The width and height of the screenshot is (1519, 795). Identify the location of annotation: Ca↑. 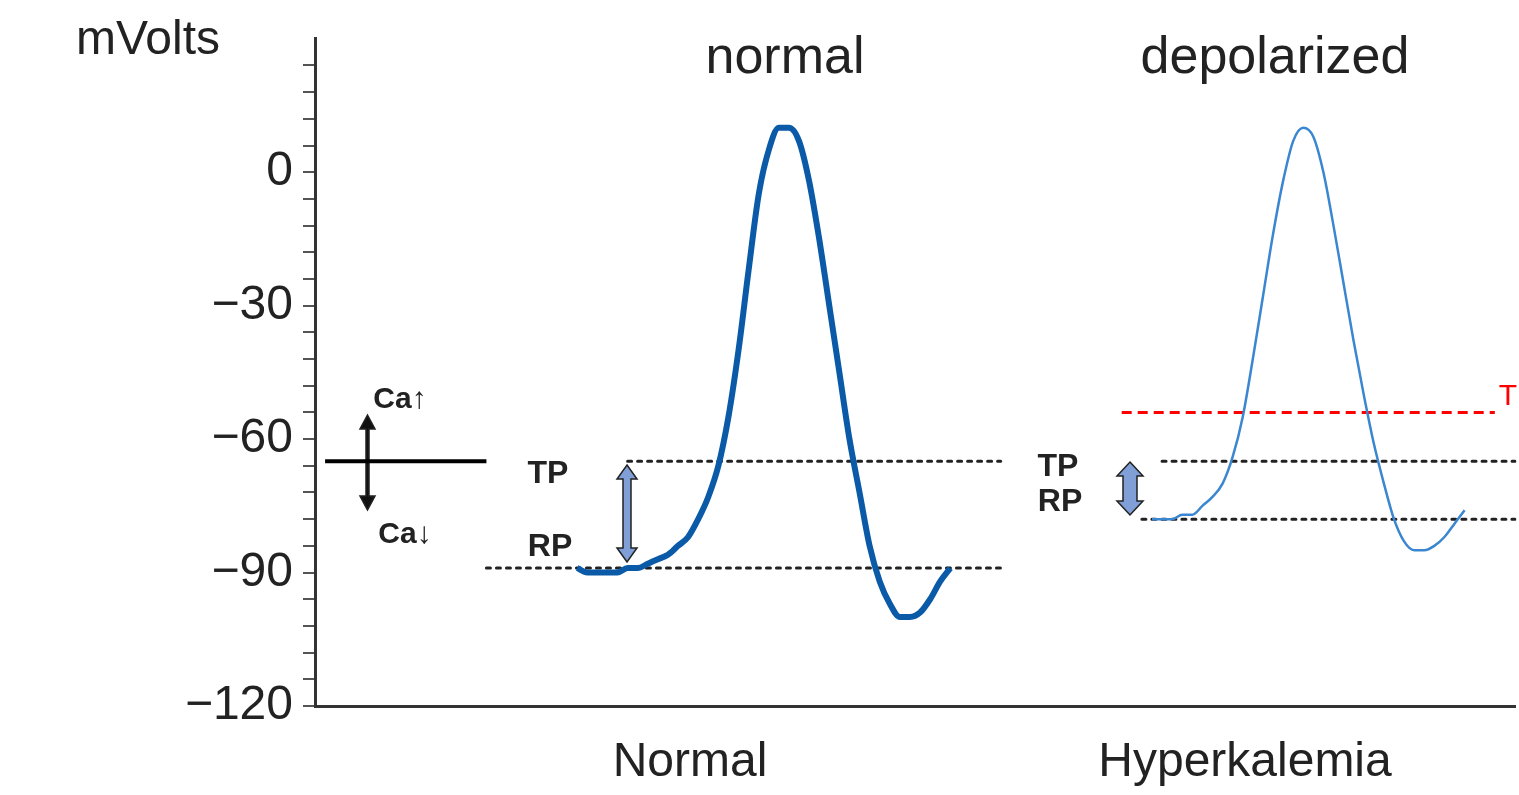
(400, 397).